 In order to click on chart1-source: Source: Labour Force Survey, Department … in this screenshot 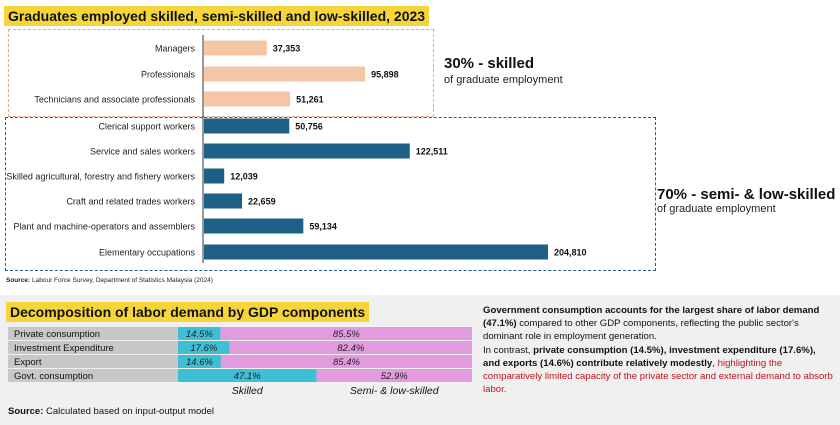, I will do `click(109, 280)`.